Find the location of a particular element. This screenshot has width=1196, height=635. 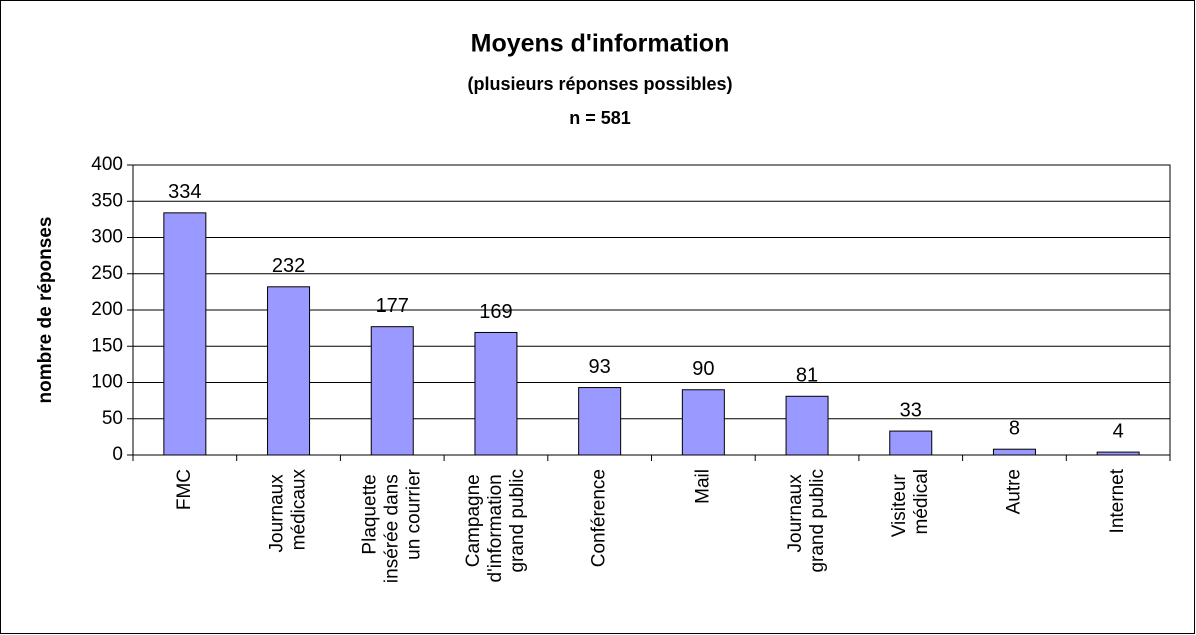

data-label: 232 is located at coordinates (288, 266).